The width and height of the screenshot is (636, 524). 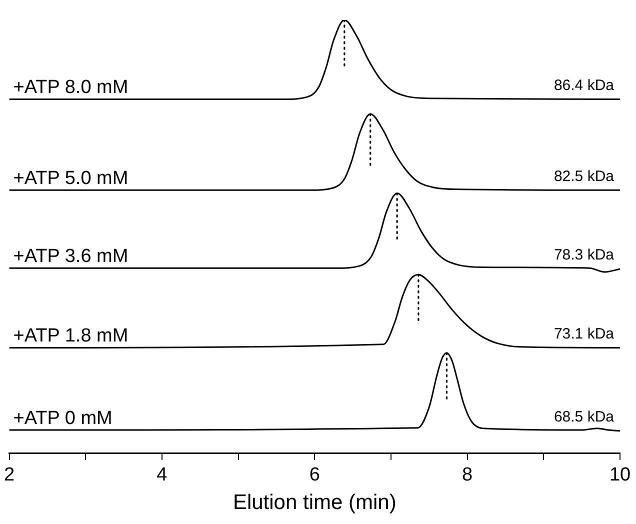 What do you see at coordinates (467, 475) in the screenshot?
I see `x-tick-label: 8` at bounding box center [467, 475].